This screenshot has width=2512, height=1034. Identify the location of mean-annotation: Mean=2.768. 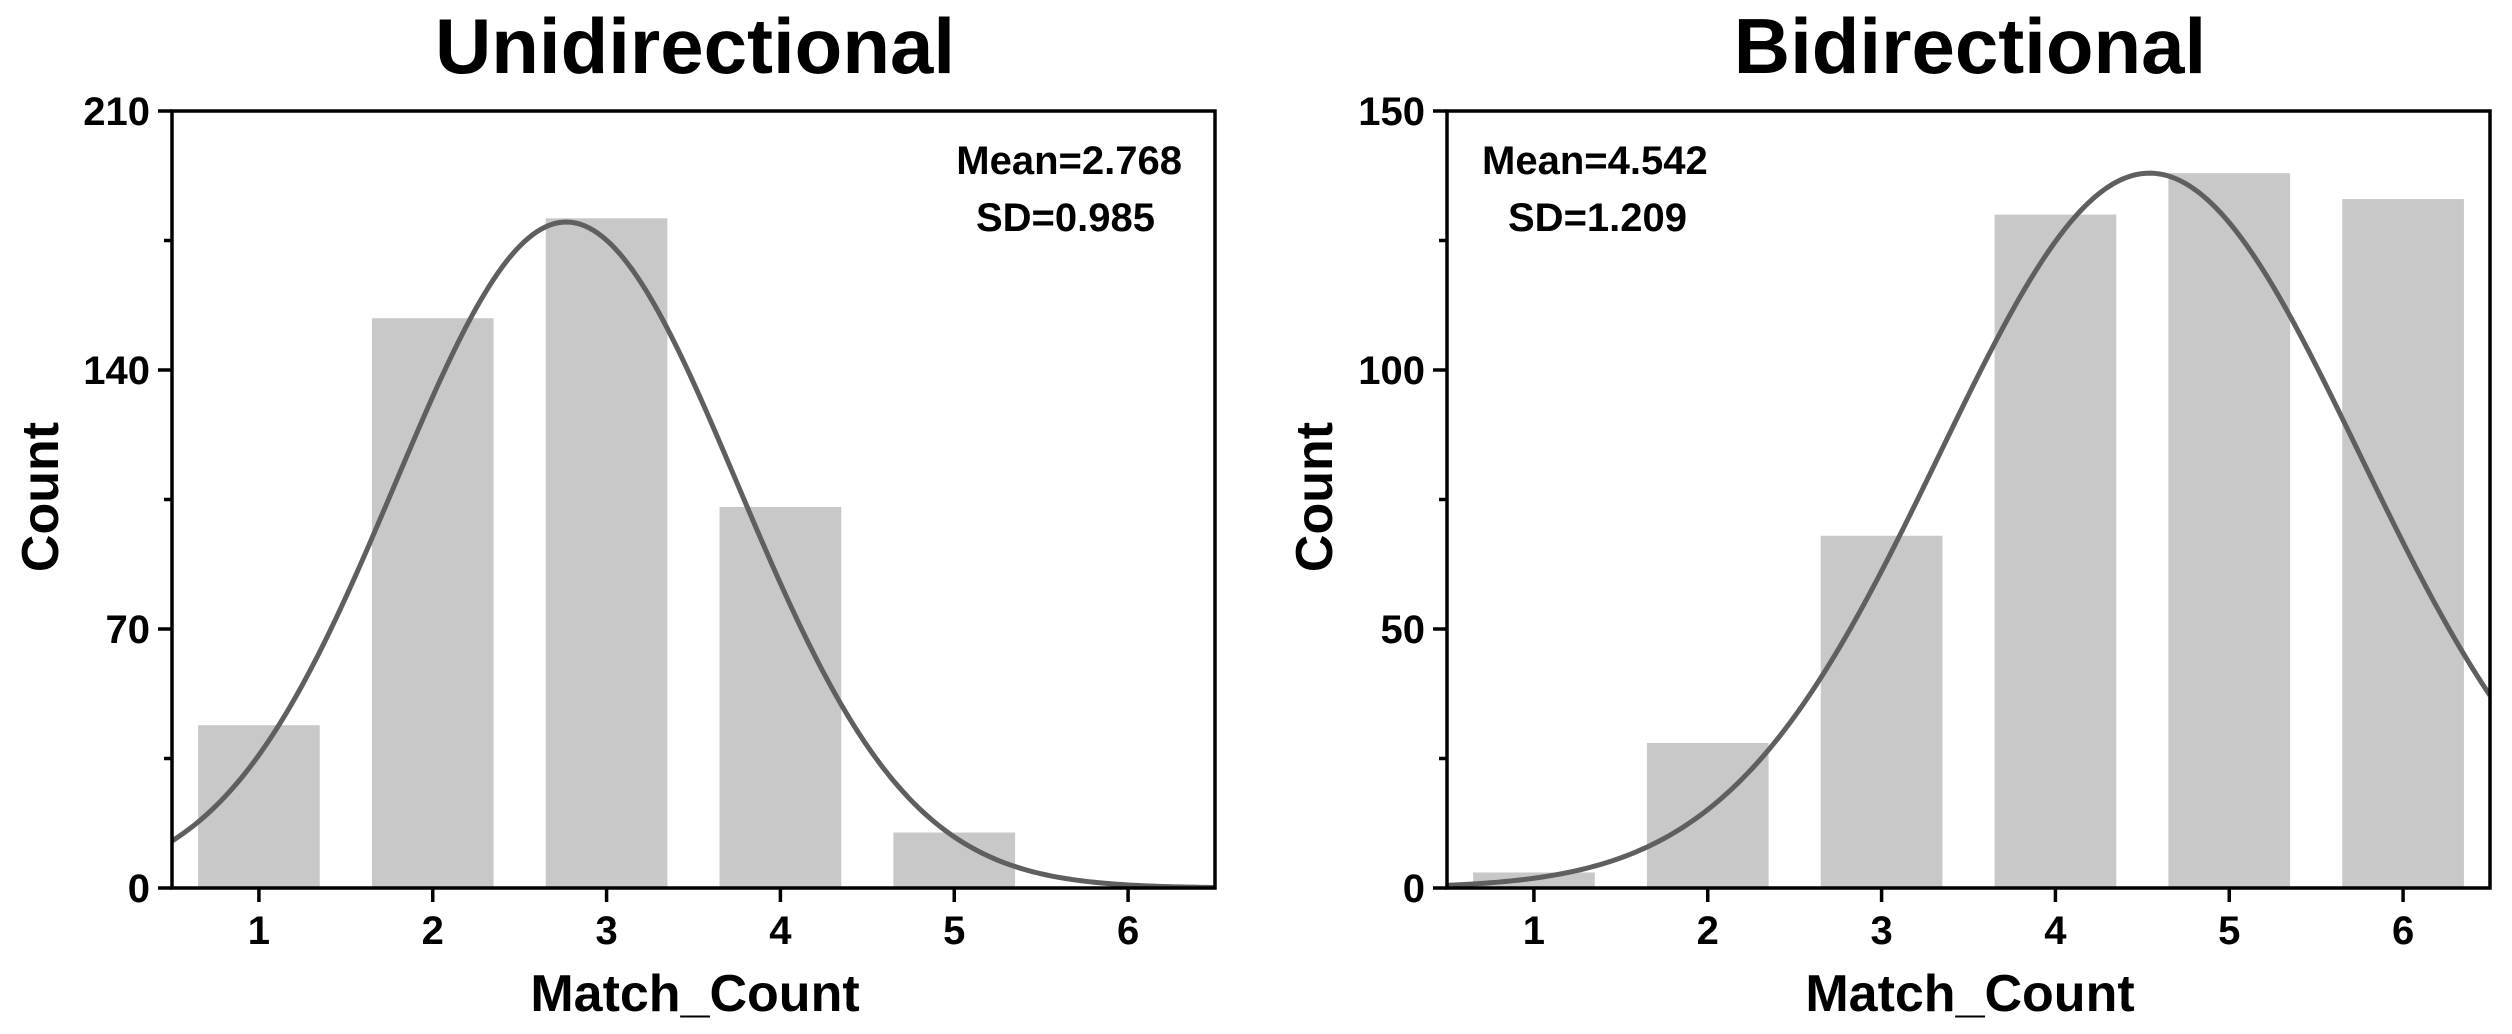
(1069, 161).